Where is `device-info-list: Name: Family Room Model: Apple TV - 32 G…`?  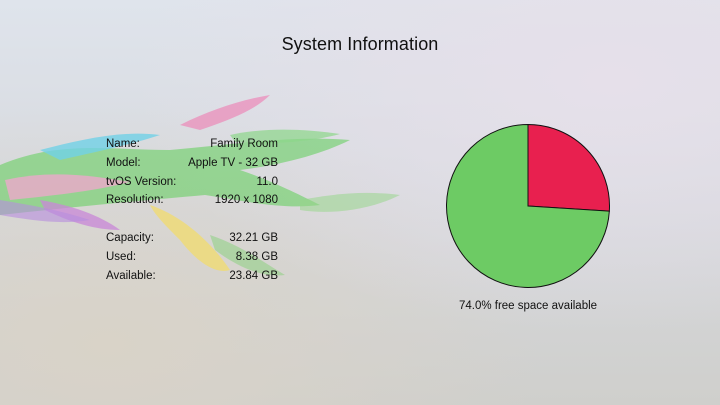 device-info-list: Name: Family Room Model: Apple TV - 32 G… is located at coordinates (192, 172).